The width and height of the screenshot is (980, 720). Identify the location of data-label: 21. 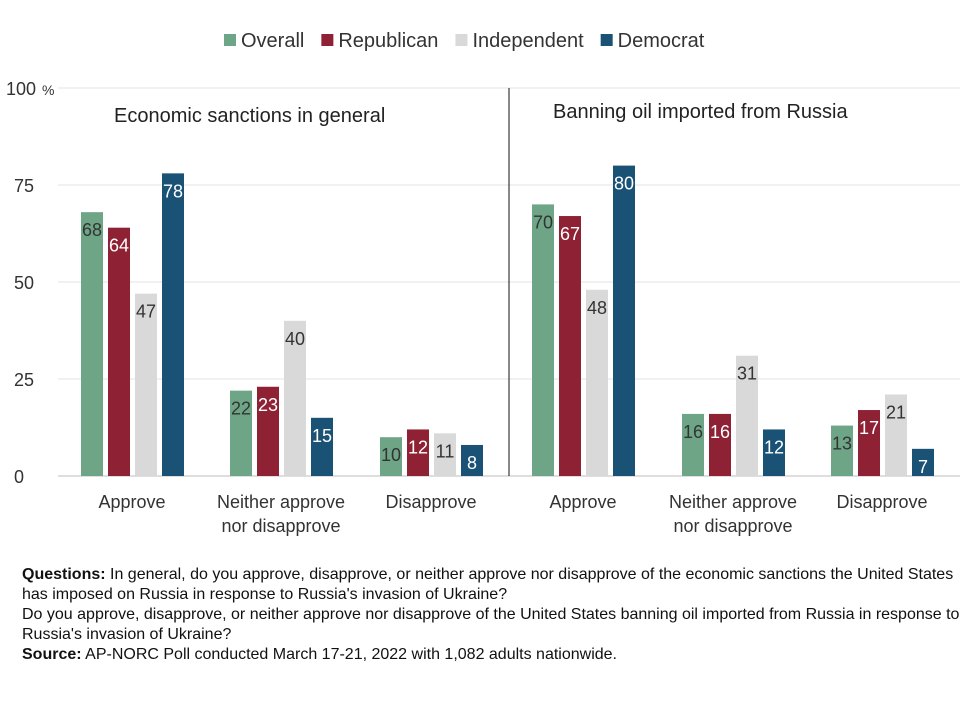
(896, 413).